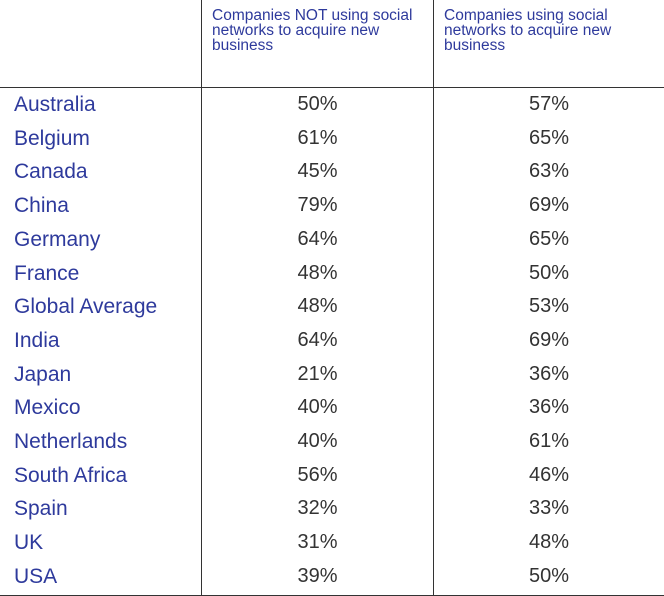  I want to click on value-using: 63%, so click(549, 171).